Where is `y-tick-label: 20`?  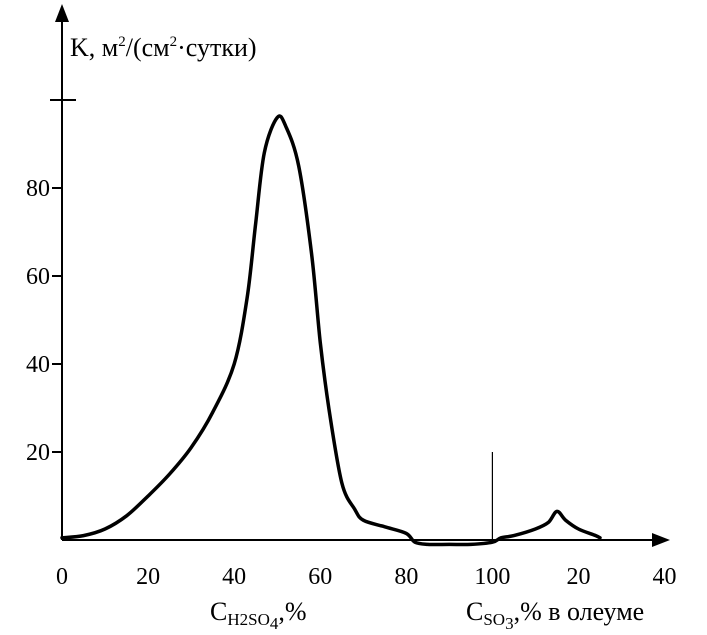 y-tick-label: 20 is located at coordinates (38, 453).